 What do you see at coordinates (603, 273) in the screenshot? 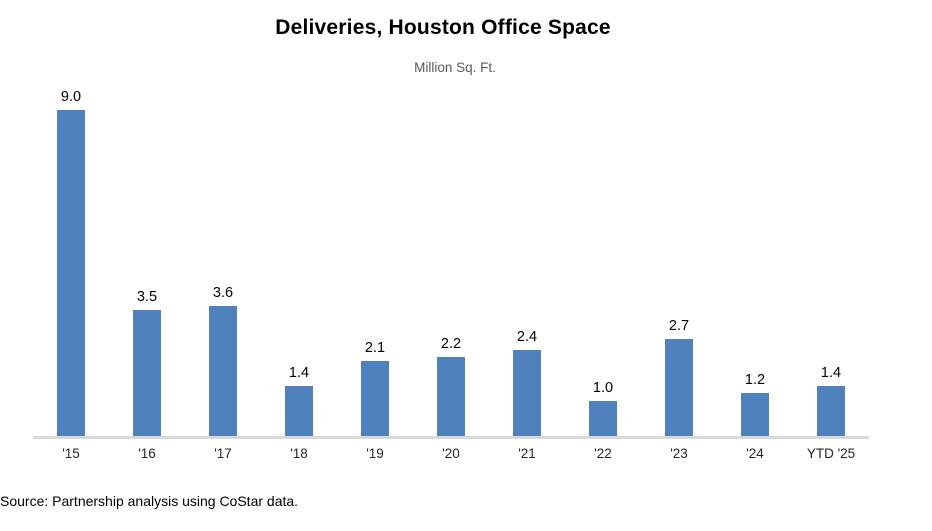
I see `chart-column: 1.0` at bounding box center [603, 273].